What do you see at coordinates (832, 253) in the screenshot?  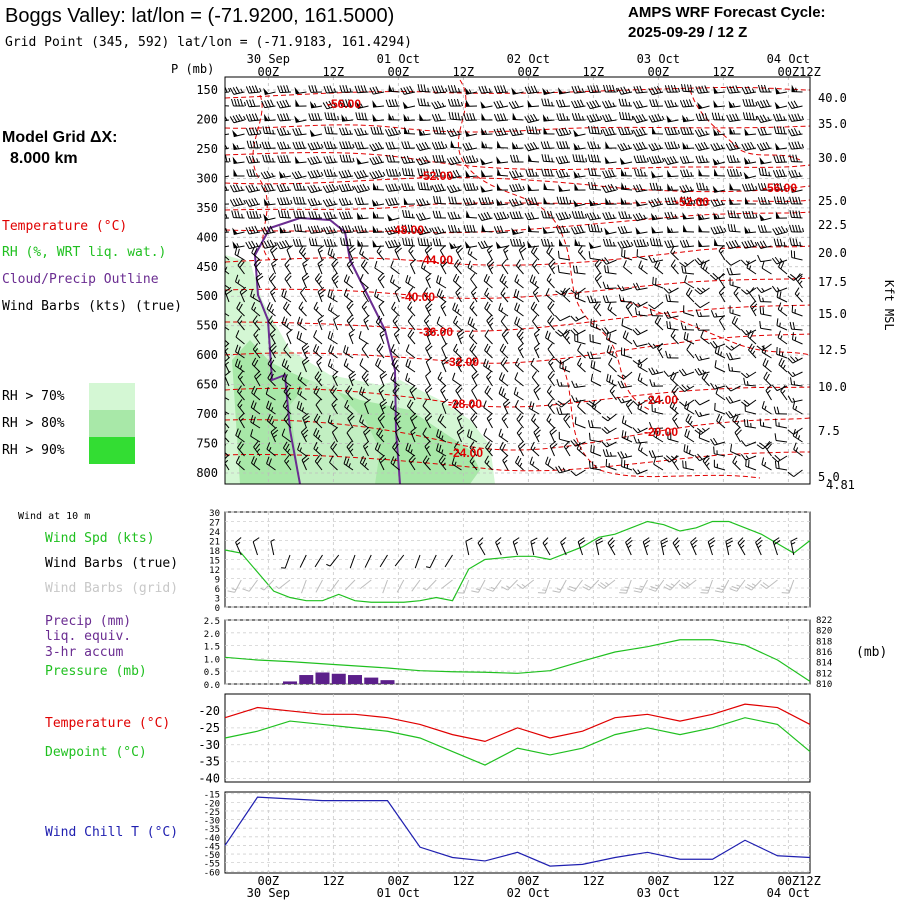 I see `kft-tick-label: 20.0` at bounding box center [832, 253].